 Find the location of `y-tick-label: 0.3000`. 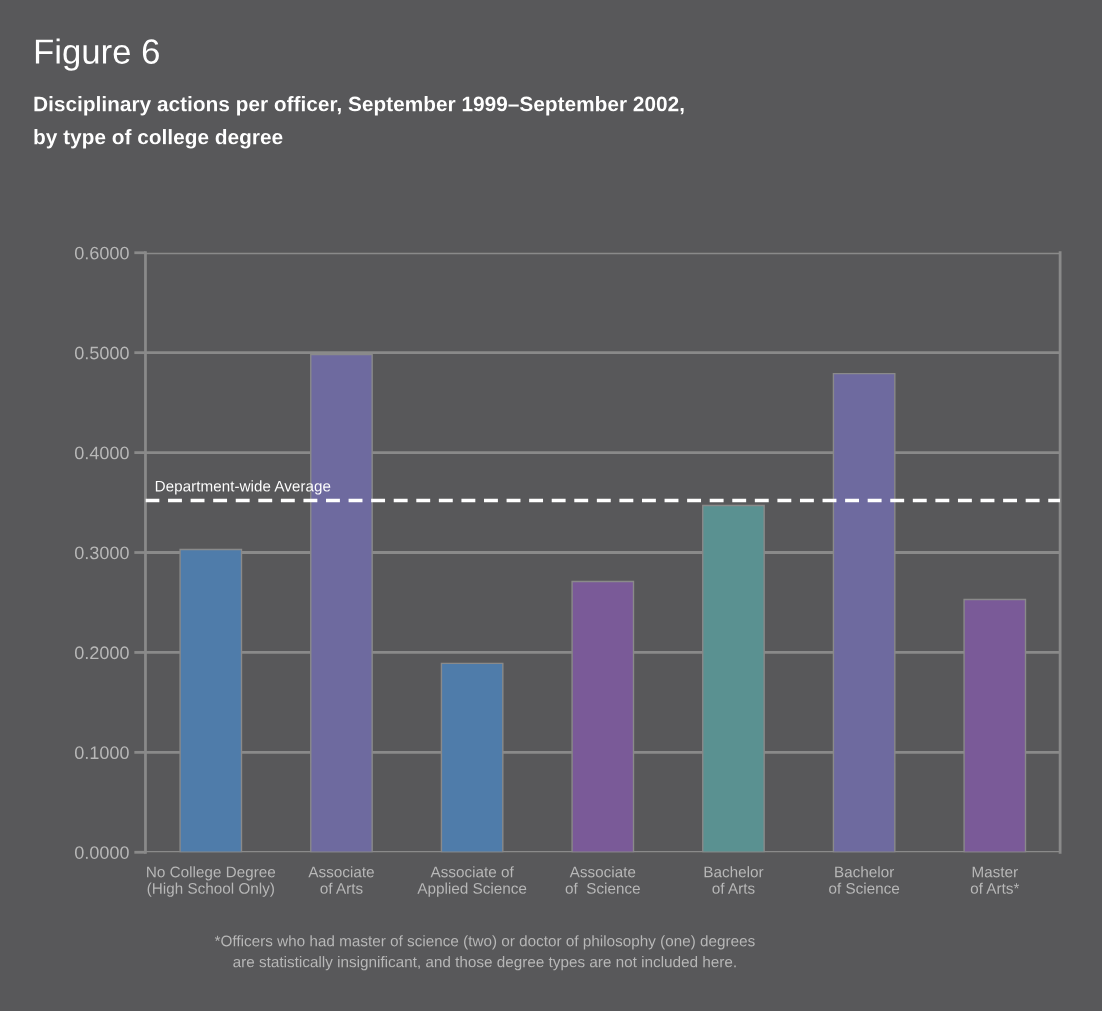

y-tick-label: 0.3000 is located at coordinates (101, 553).